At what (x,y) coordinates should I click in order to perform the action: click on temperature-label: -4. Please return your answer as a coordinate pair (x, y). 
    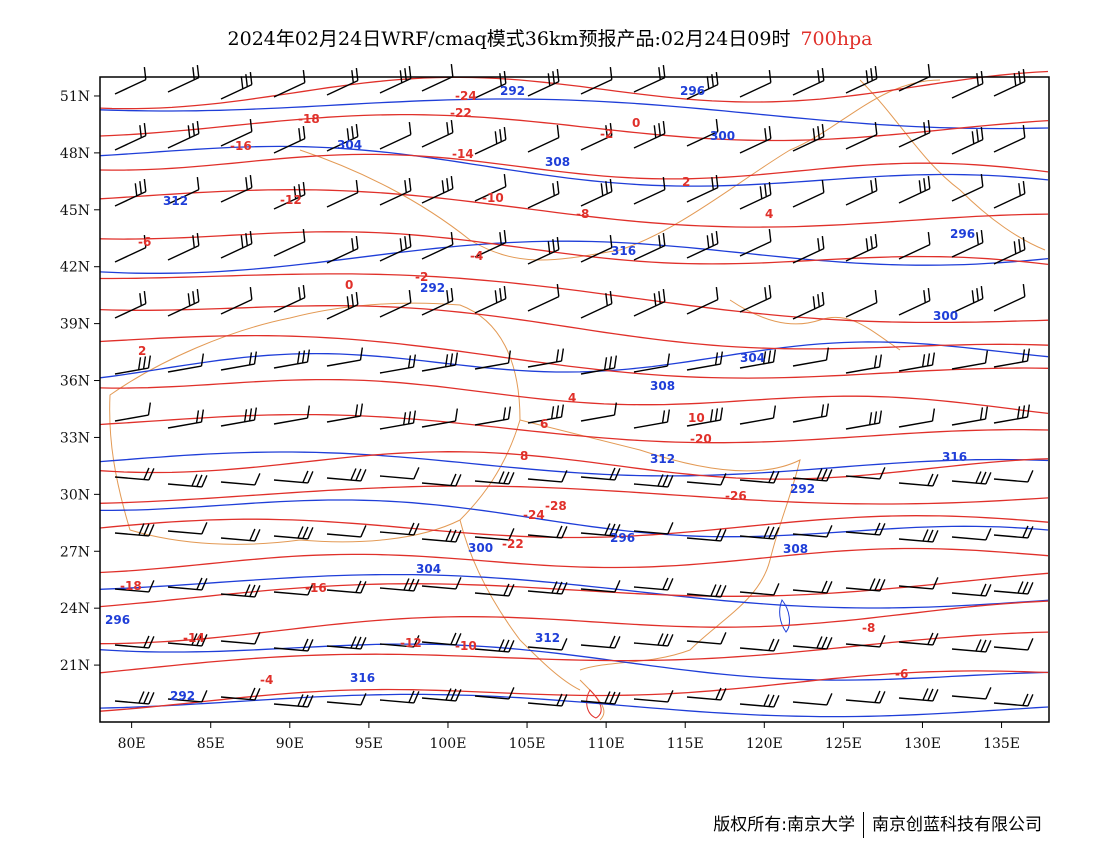
    Looking at the image, I should click on (476, 256).